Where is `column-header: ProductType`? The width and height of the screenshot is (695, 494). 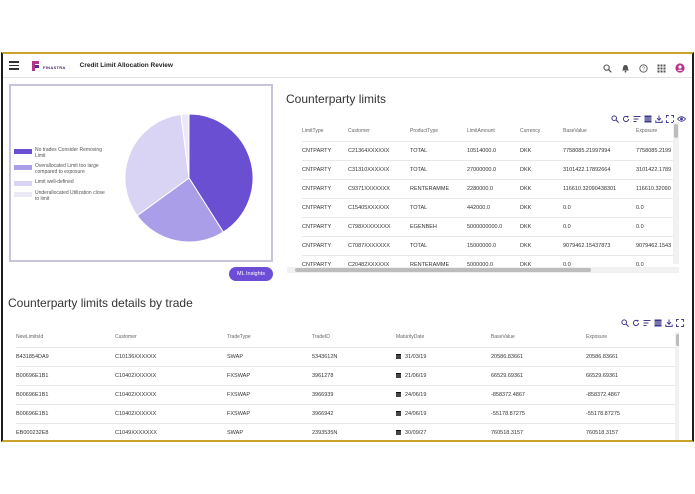 column-header: ProductType is located at coordinates (424, 131).